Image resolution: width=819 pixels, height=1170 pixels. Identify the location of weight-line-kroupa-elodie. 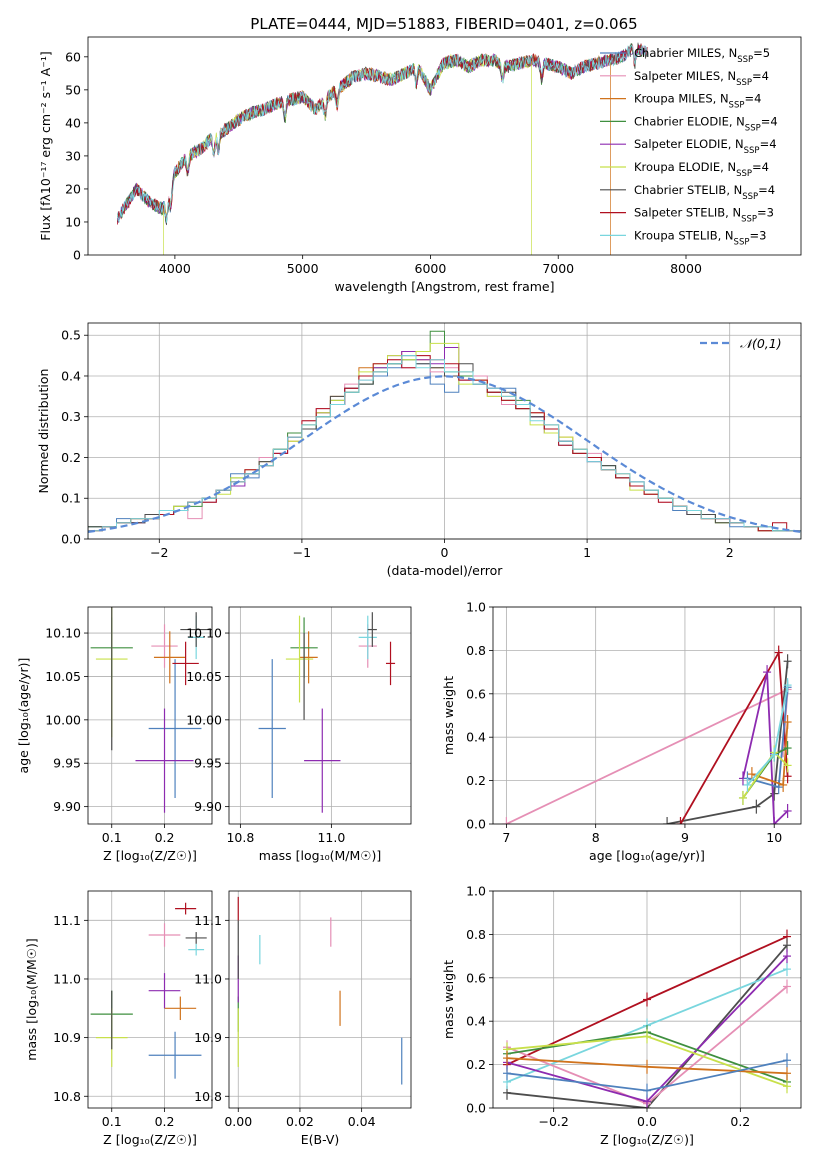
(765, 775).